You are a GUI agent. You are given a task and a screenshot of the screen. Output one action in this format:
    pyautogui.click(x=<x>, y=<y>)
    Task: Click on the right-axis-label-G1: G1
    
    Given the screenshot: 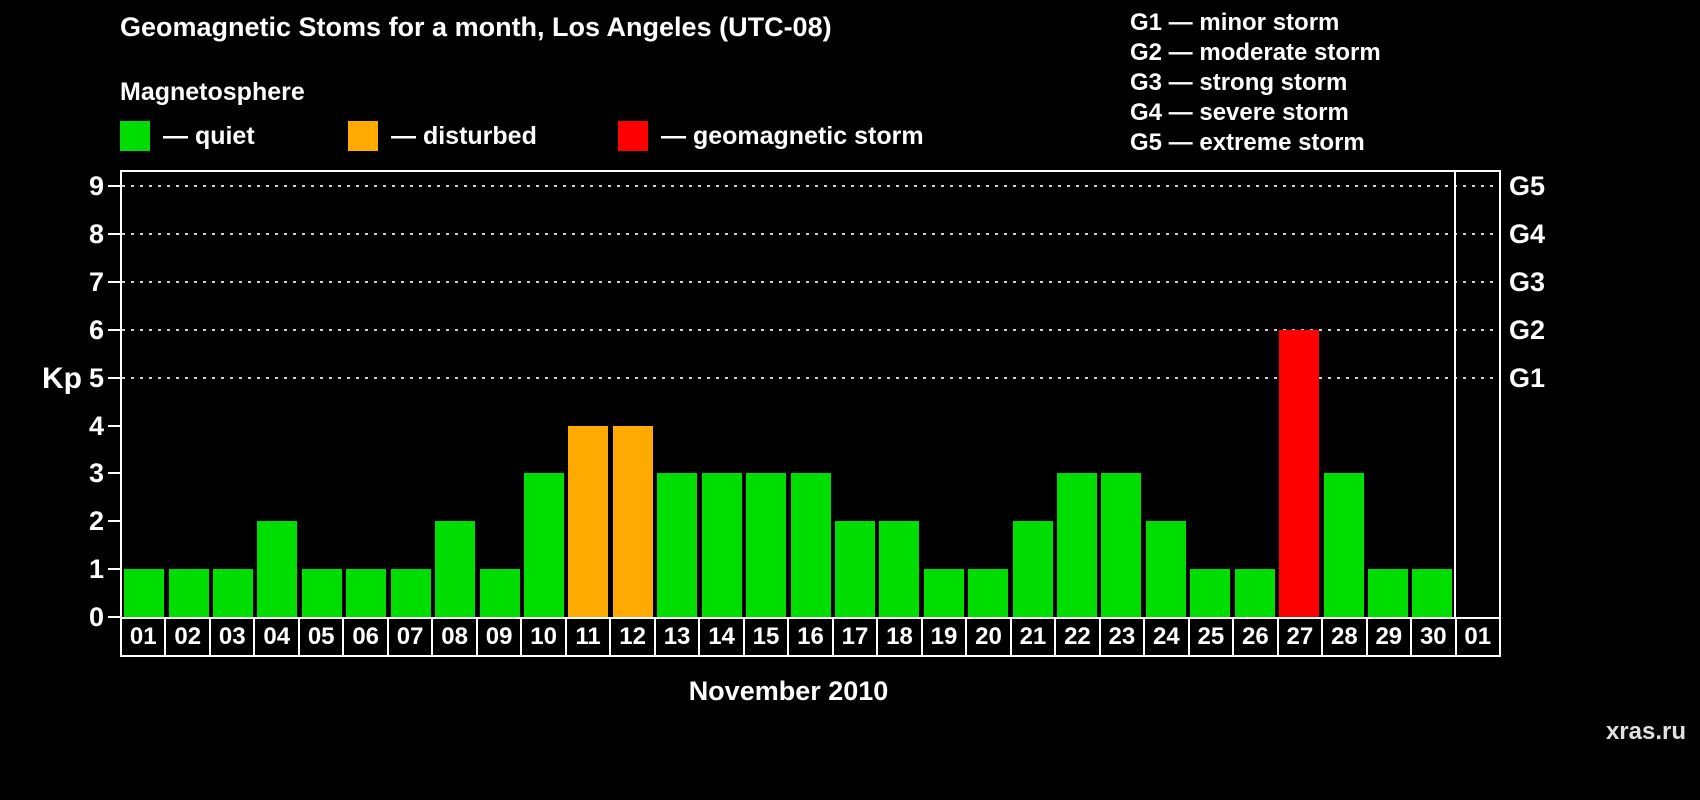 What is the action you would take?
    pyautogui.click(x=1527, y=377)
    